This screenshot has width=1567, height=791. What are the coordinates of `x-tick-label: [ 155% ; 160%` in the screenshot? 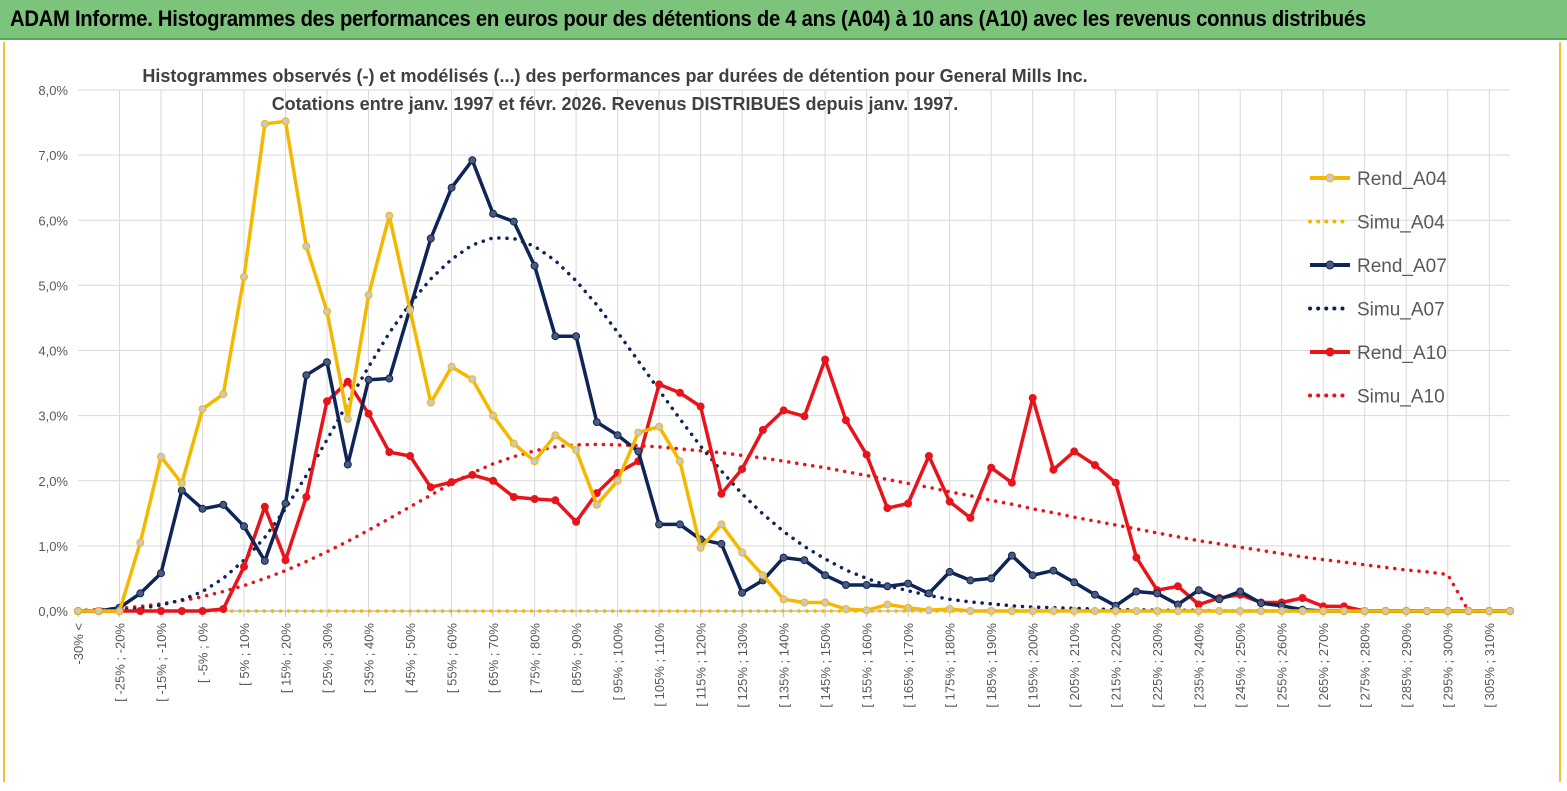 It's located at (867, 665).